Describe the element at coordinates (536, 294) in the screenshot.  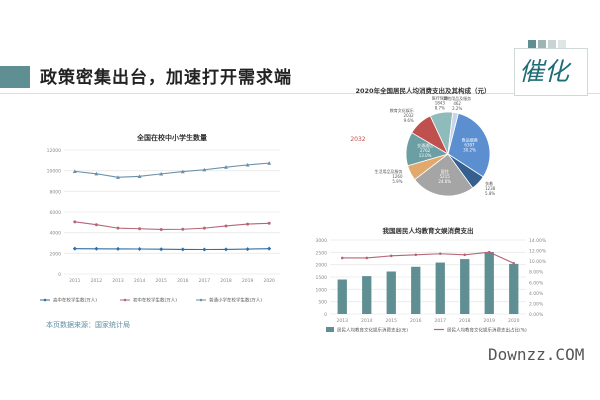
I see `bar-chart-y2-tick: 4.00%` at that location.